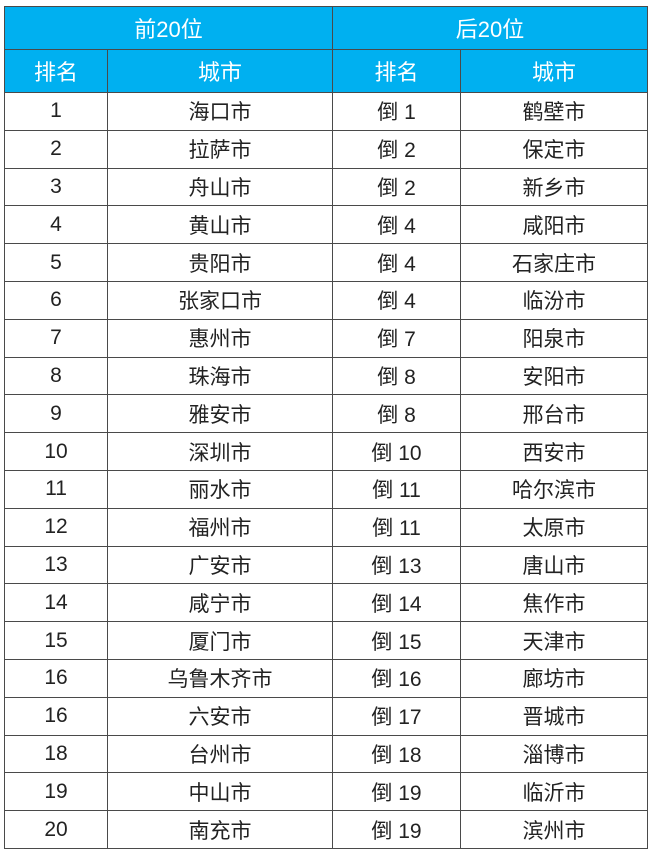 The width and height of the screenshot is (650, 860). Describe the element at coordinates (220, 111) in the screenshot. I see `top-city-cell: 海口市` at that location.